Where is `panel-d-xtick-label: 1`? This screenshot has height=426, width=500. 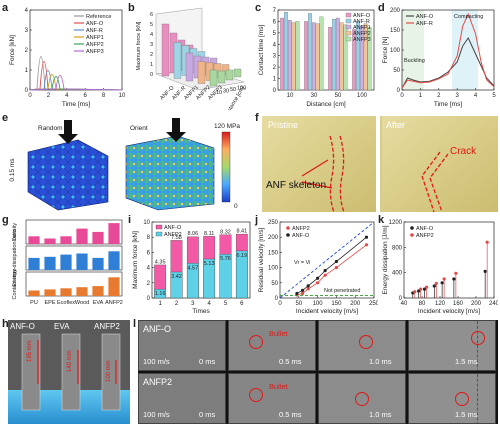 panel-d-xtick-label: 1 is located at coordinates (421, 96).